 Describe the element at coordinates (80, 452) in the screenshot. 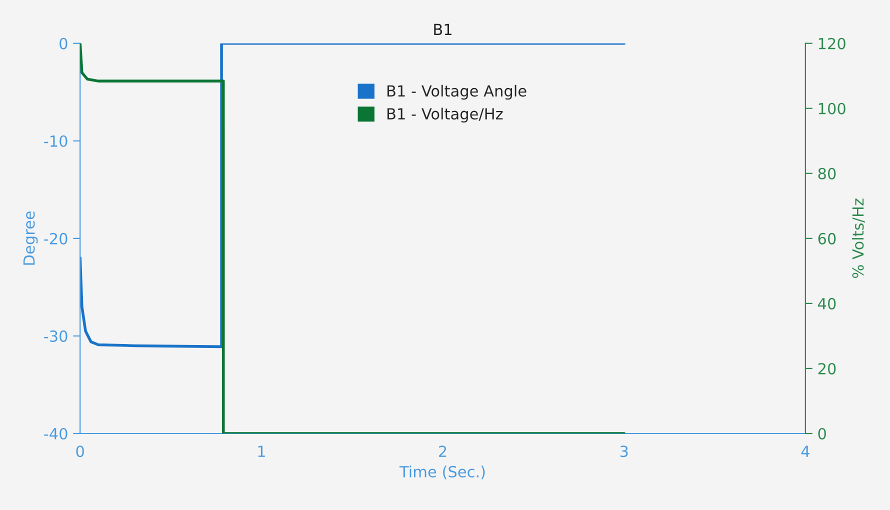

I see `x-tick-label: 0` at that location.